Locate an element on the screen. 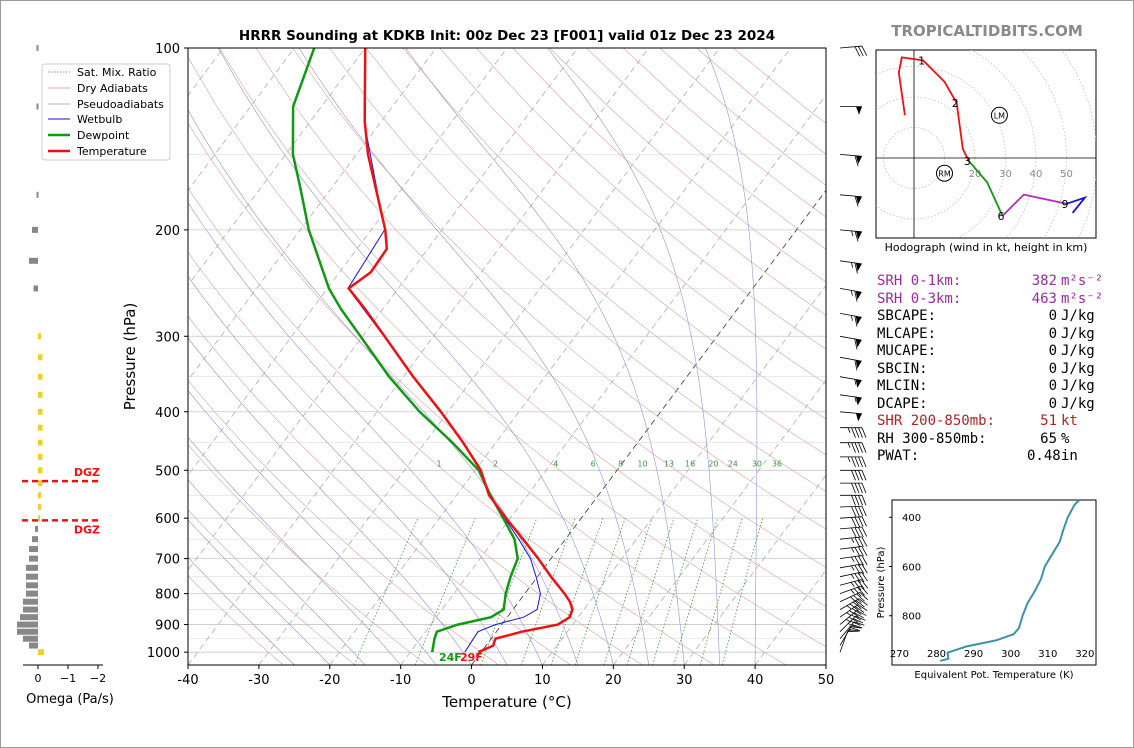 The image size is (1134, 748). index-unit: kt is located at coordinates (1069, 421).